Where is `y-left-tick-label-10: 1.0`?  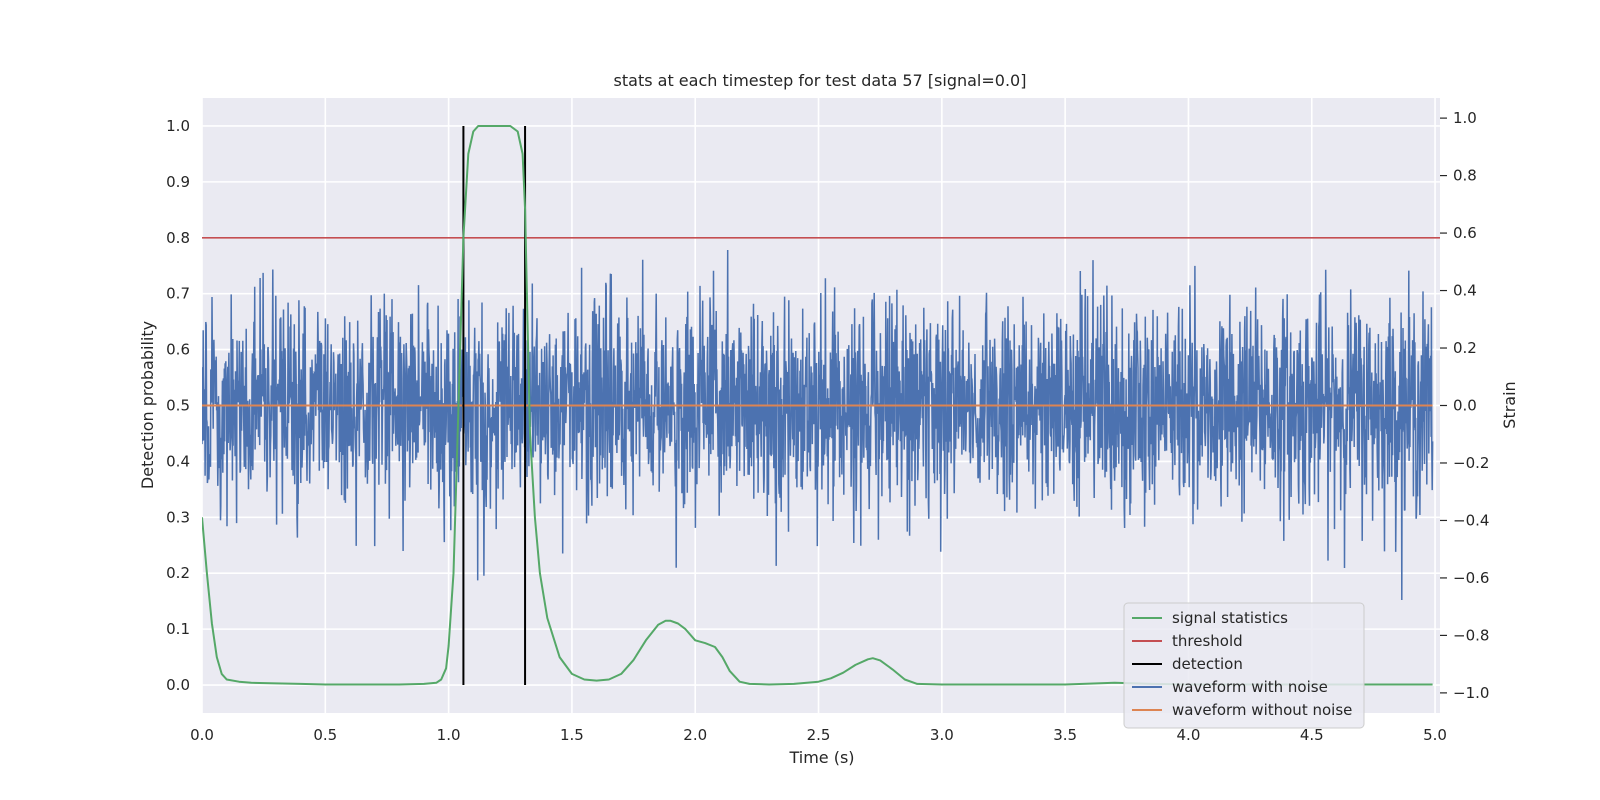
y-left-tick-label-10: 1.0 is located at coordinates (178, 126).